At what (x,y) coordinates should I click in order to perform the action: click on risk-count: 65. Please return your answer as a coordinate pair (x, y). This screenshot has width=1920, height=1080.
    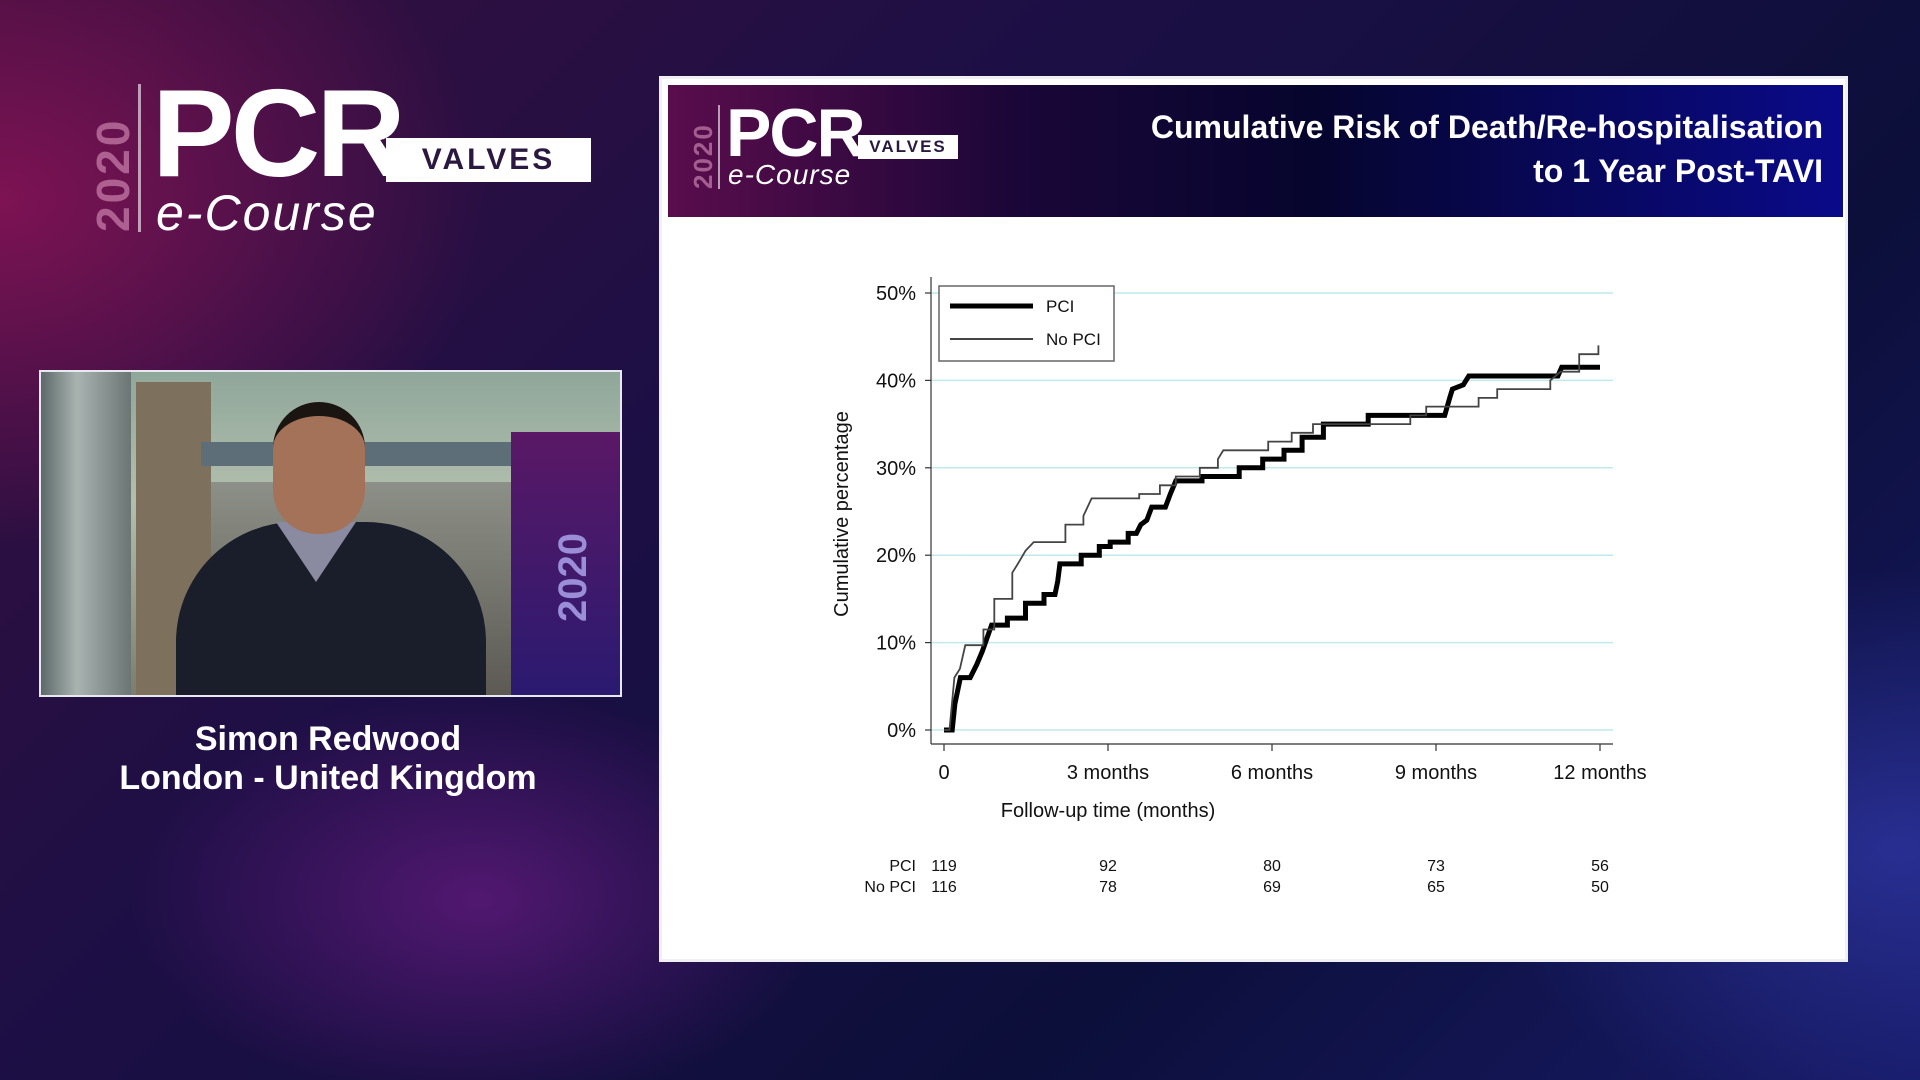
    Looking at the image, I should click on (1436, 887).